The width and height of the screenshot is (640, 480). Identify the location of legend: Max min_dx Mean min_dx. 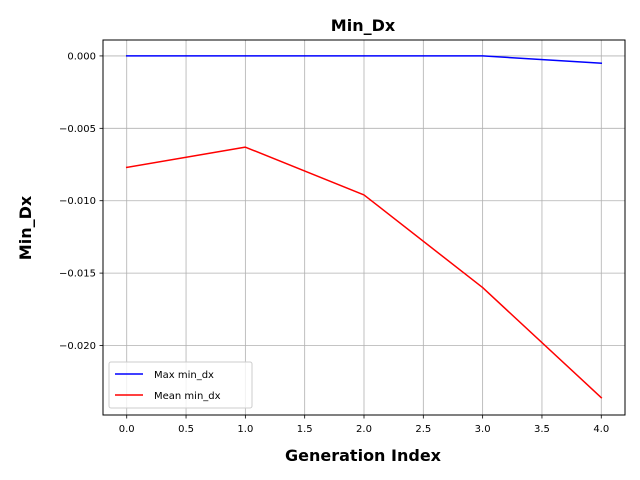
(180, 385).